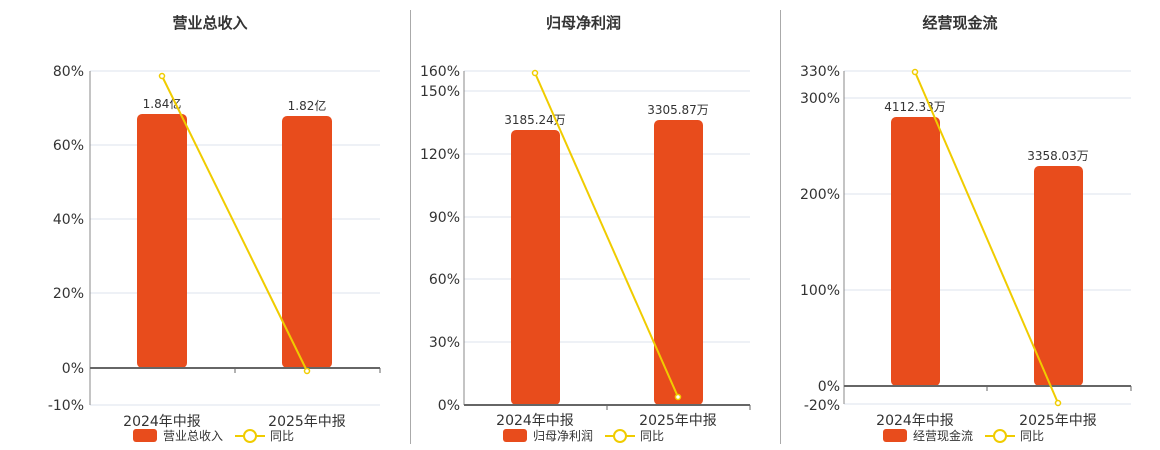 The image size is (1160, 450). What do you see at coordinates (563, 436) in the screenshot?
I see `legend-bar-label: 归母净利润` at bounding box center [563, 436].